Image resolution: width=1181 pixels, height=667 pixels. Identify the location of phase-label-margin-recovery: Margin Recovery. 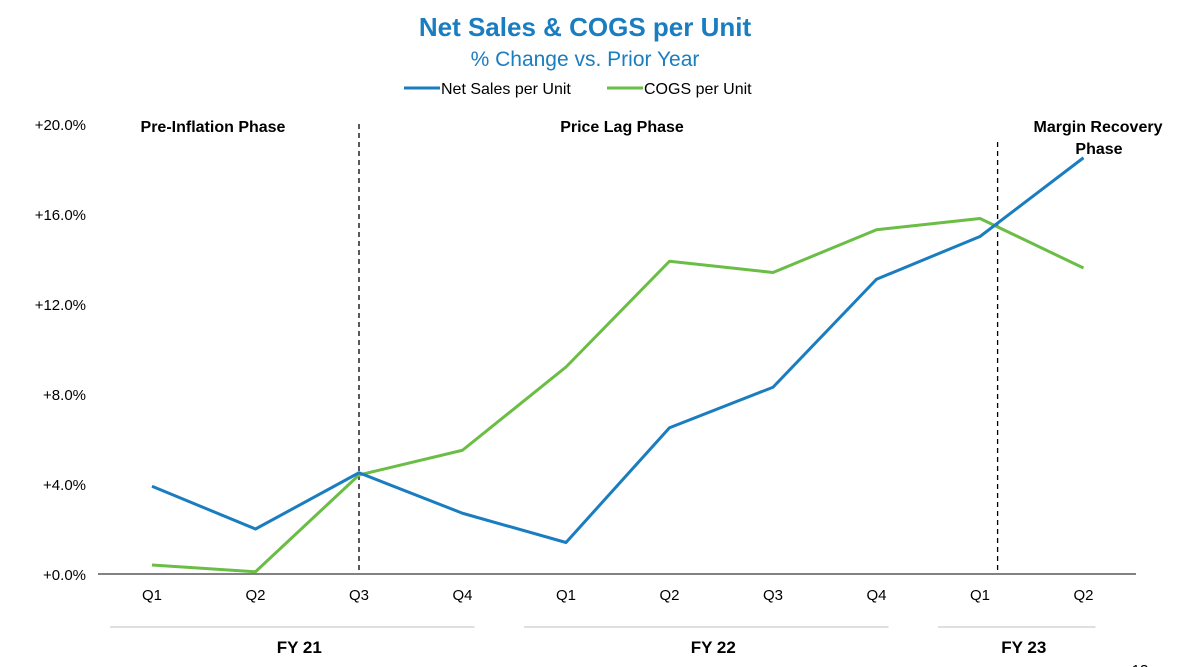
(1098, 127).